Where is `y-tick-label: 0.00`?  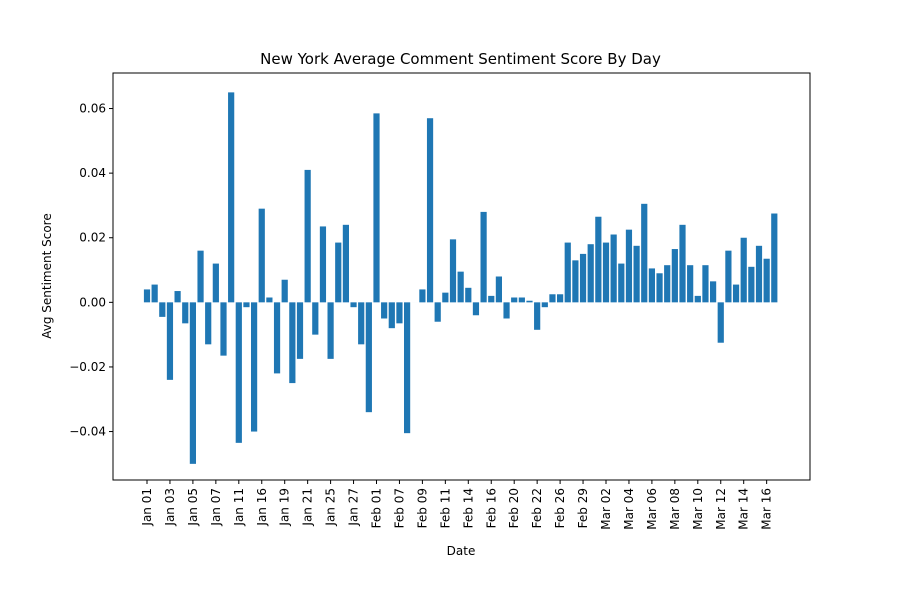 y-tick-label: 0.00 is located at coordinates (92, 302).